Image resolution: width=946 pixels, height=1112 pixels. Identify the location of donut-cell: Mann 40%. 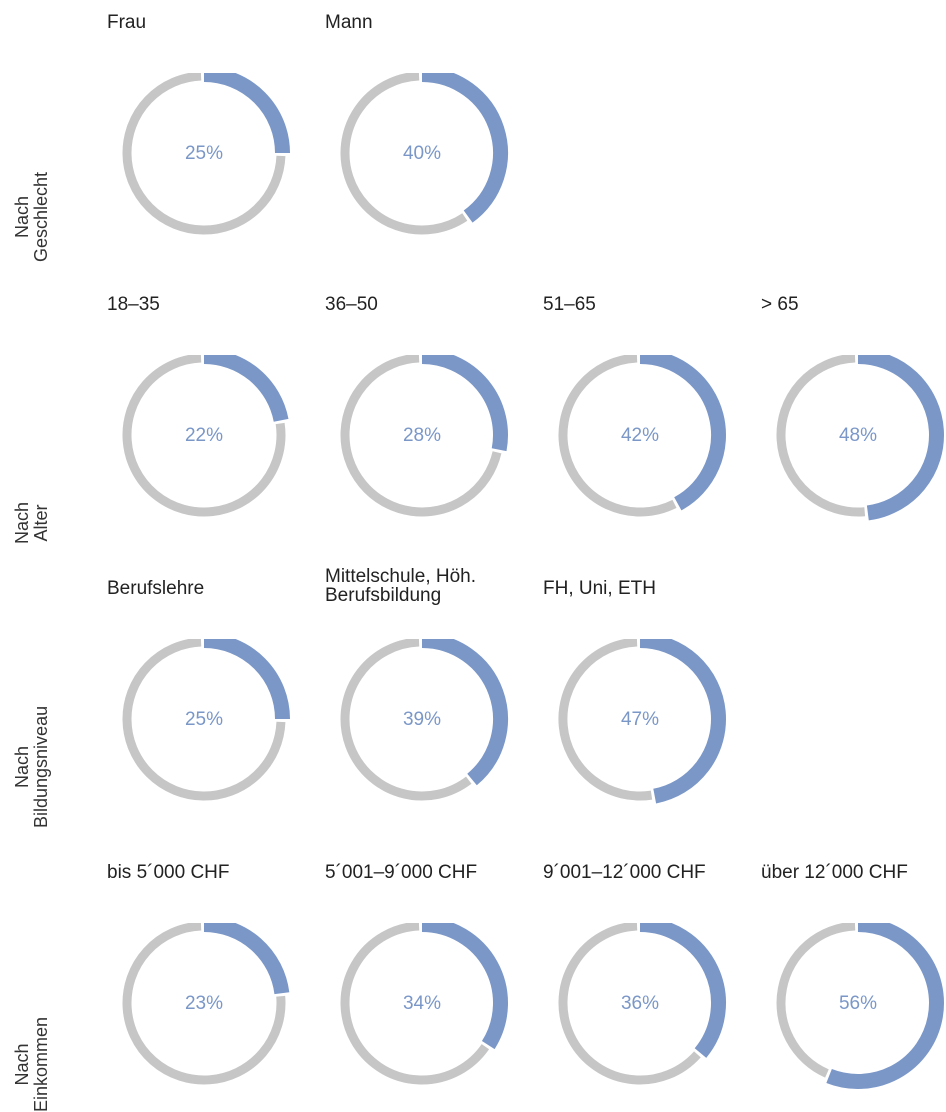
(430, 137).